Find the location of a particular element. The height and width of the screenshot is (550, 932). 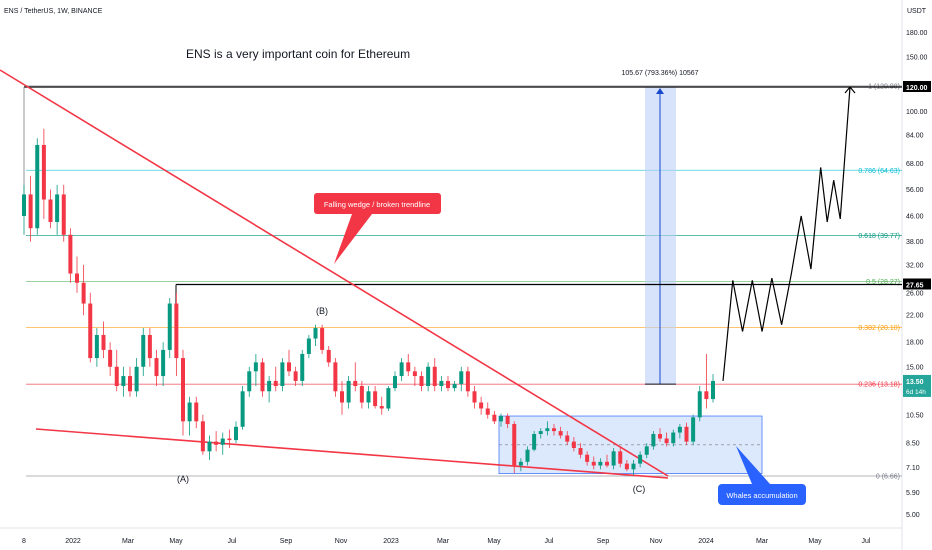

y-tick-label-2: 100.00 is located at coordinates (917, 112).